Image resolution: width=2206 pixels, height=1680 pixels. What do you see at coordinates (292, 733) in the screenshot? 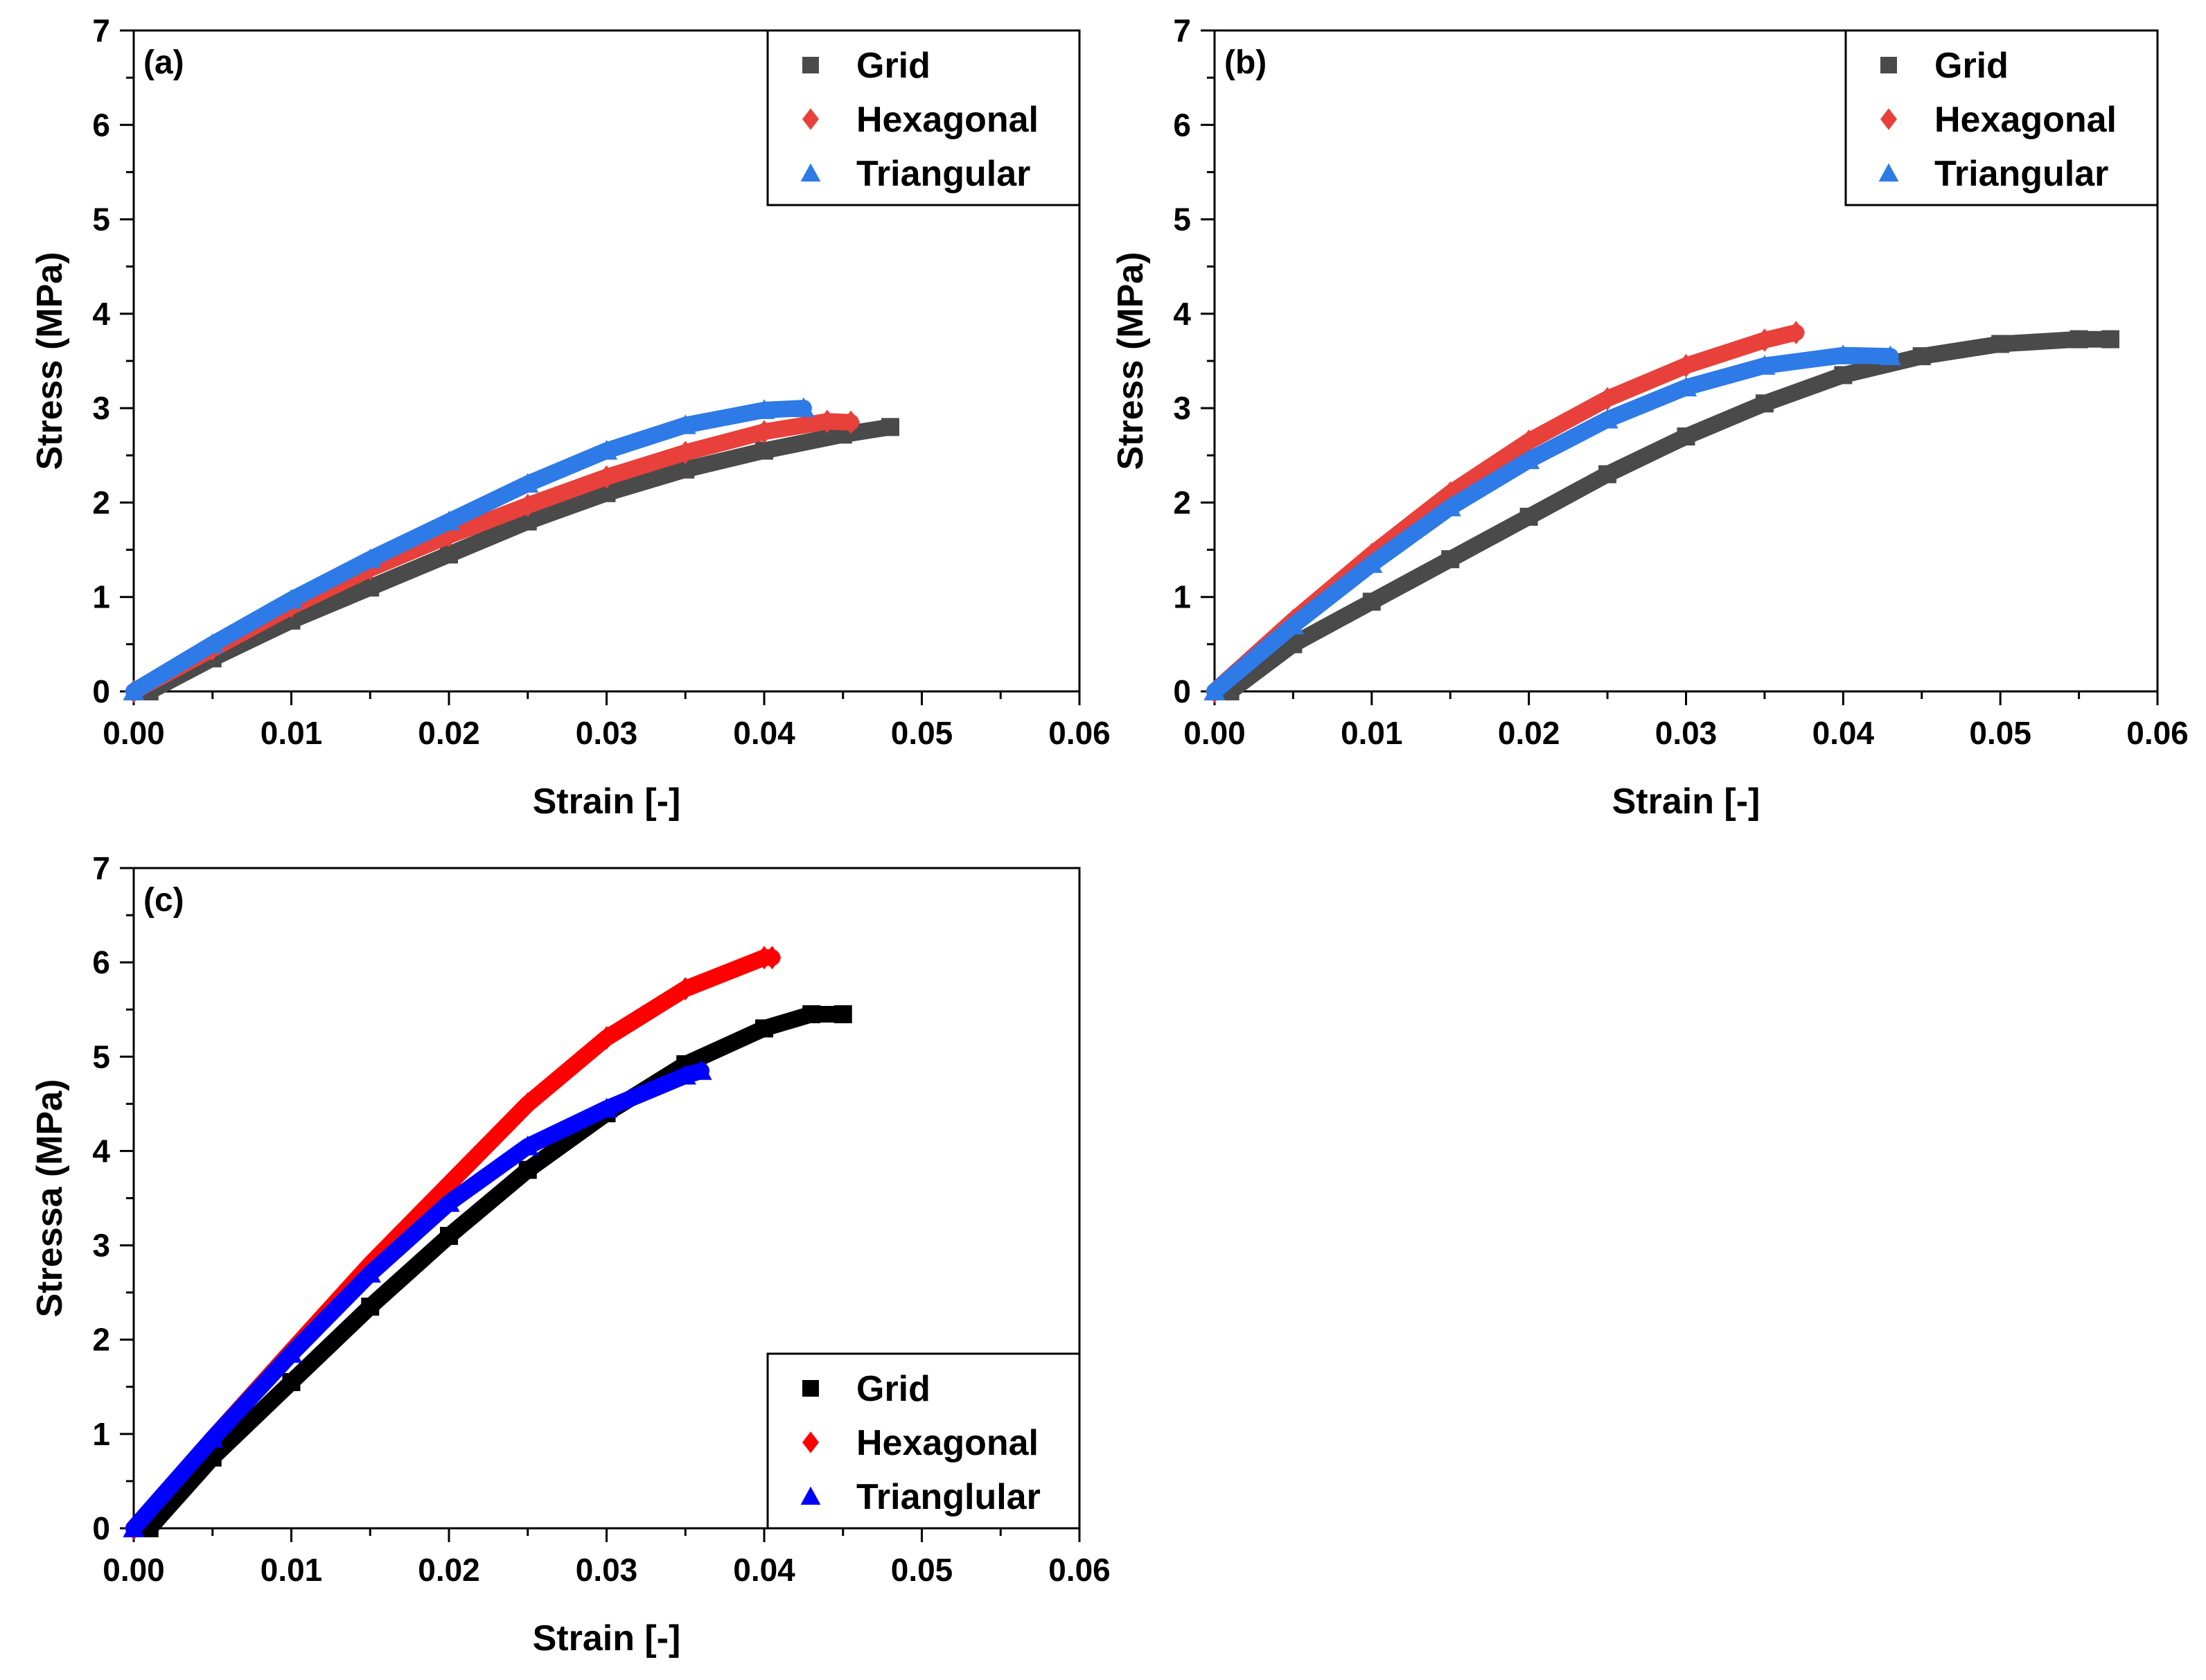
I see `x-tick-label: 0.01` at bounding box center [292, 733].